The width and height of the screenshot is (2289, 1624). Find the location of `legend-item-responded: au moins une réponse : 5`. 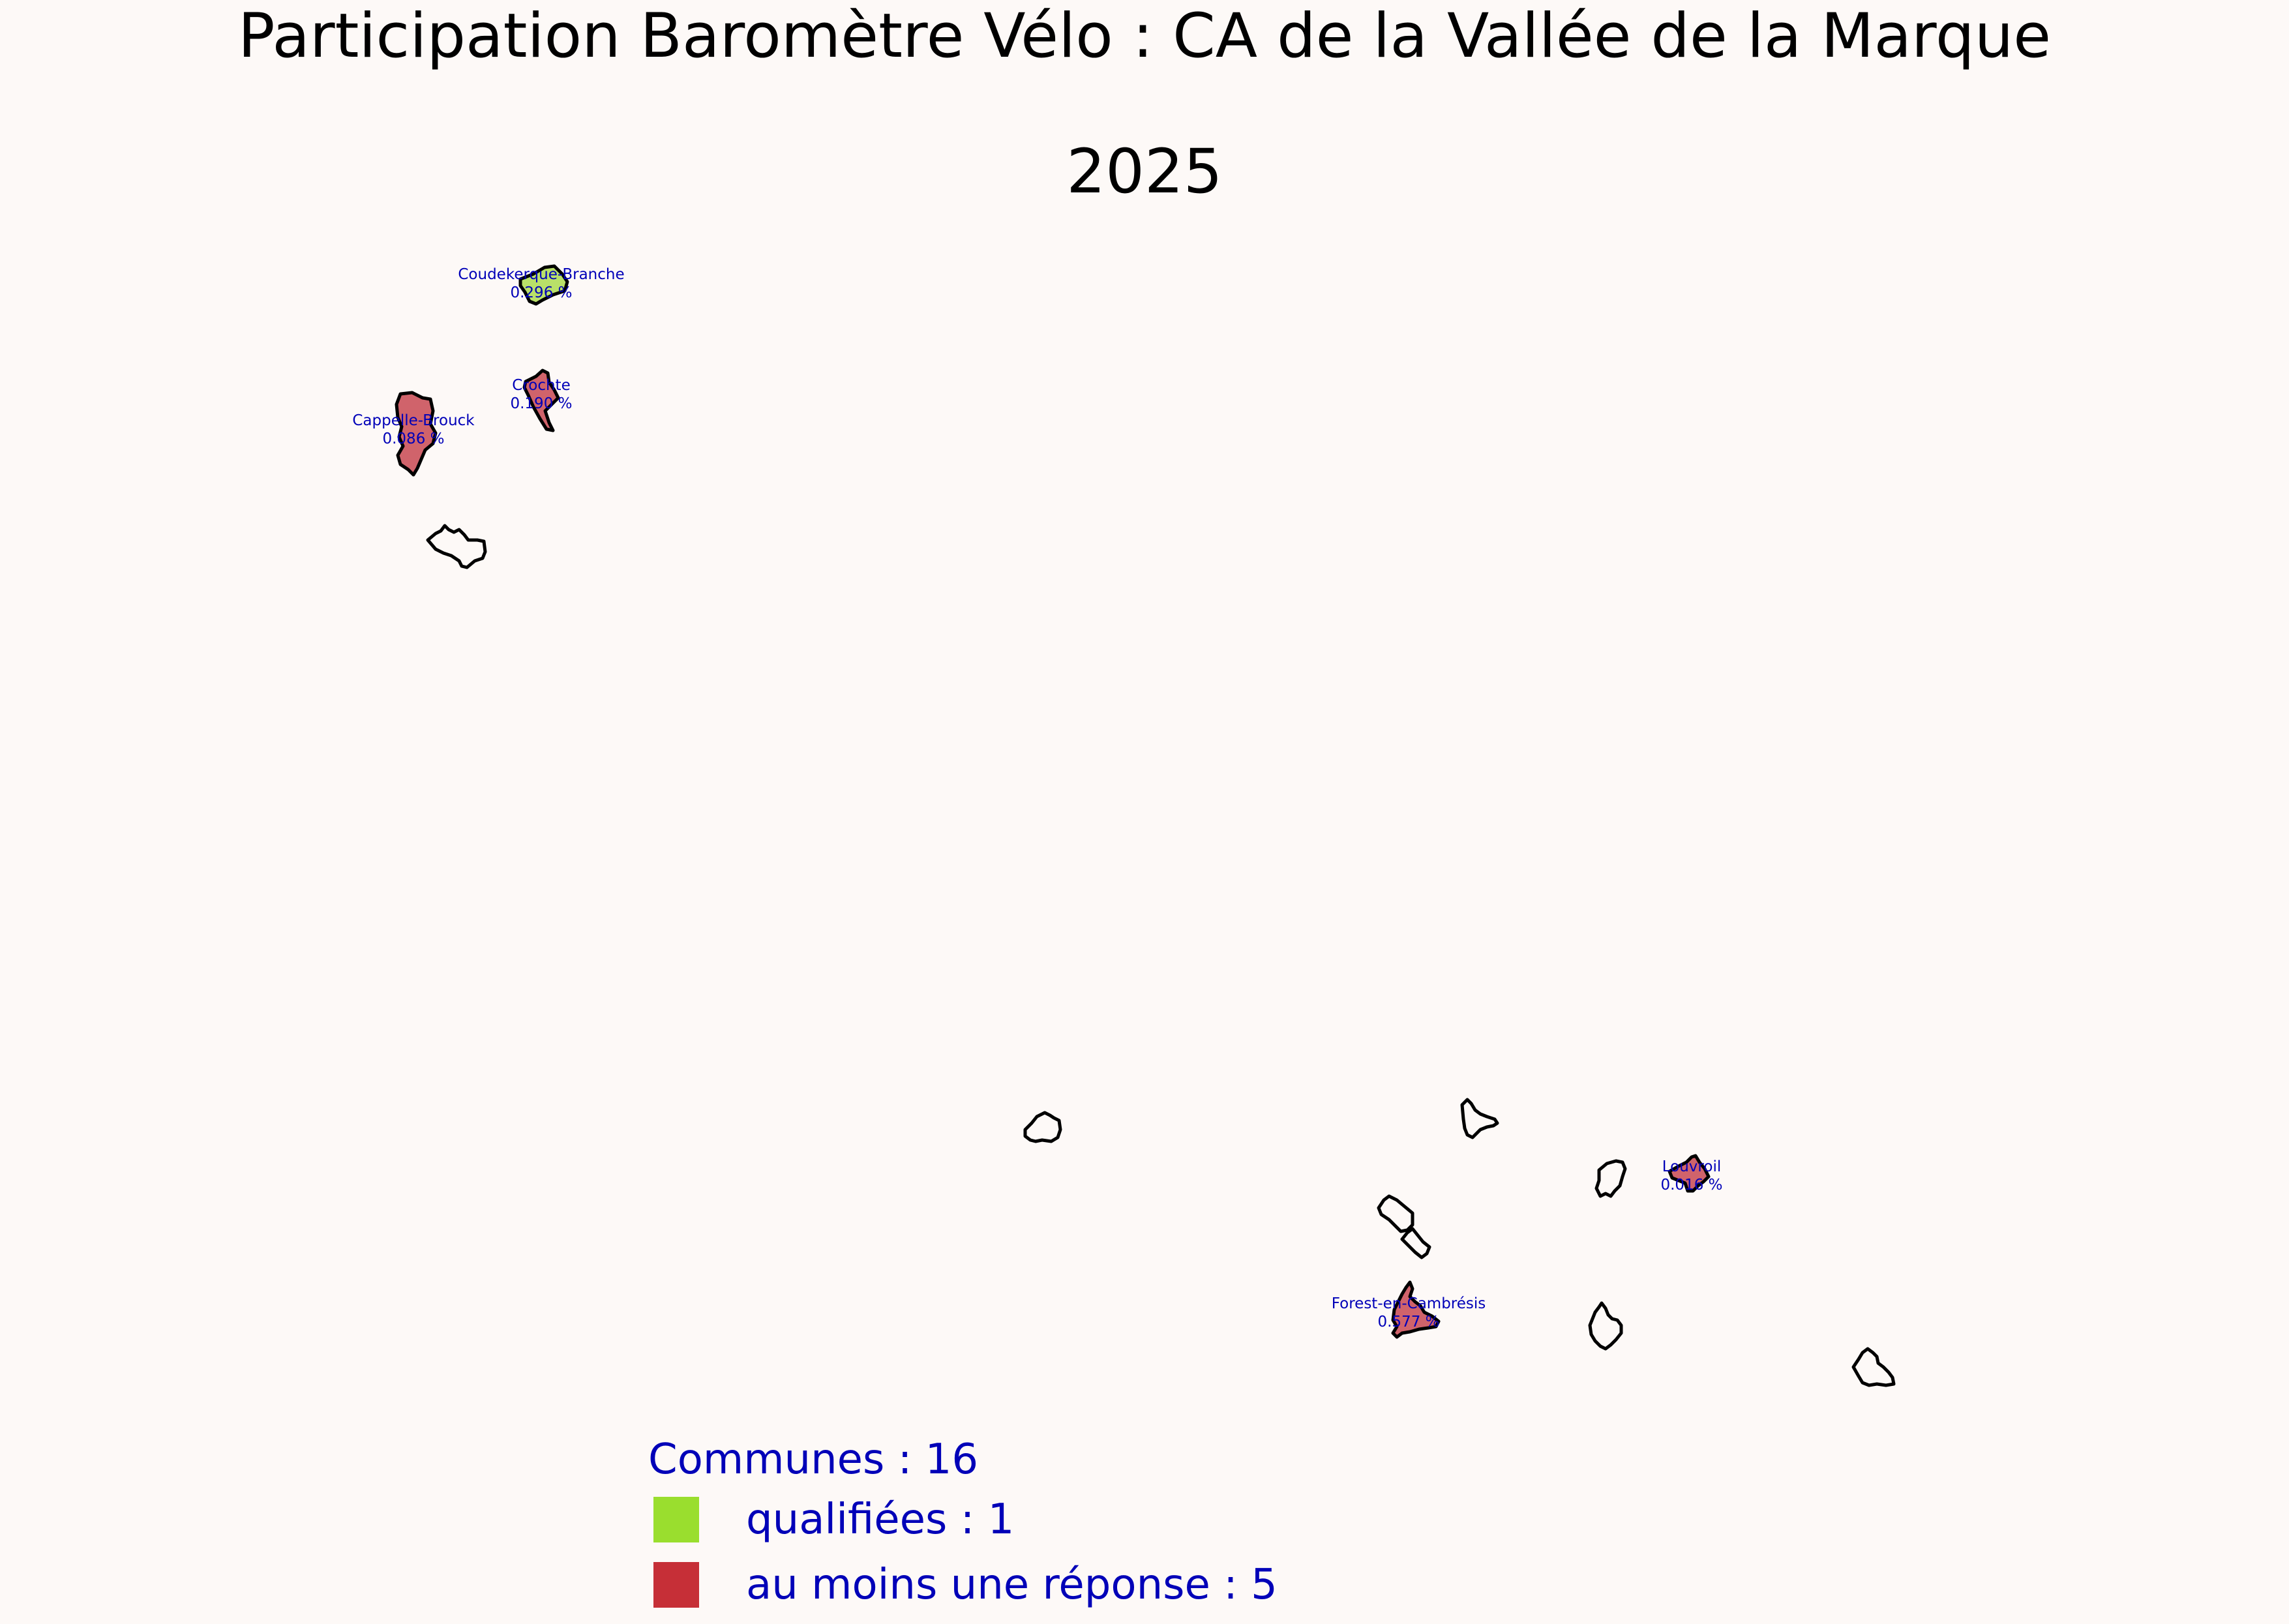

legend-item-responded: au moins une réponse : 5 is located at coordinates (963, 1584).